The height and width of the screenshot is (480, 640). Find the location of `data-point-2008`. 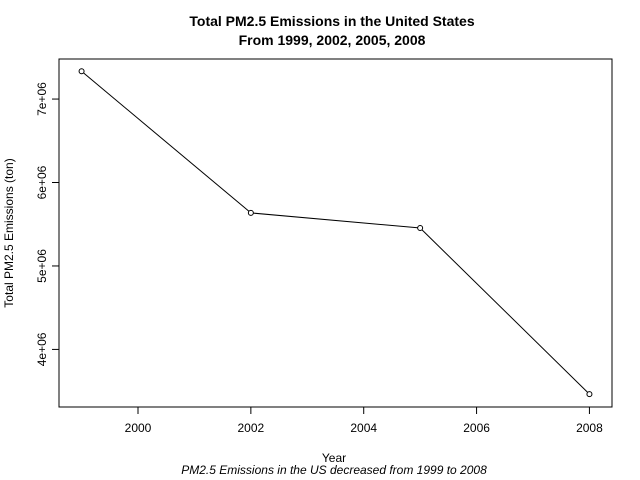

data-point-2008 is located at coordinates (589, 394).